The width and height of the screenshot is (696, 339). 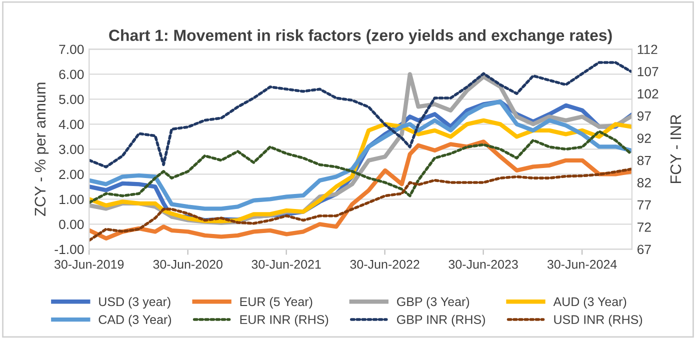 I want to click on x-tick-label: 30-Jun-2019, so click(x=89, y=264).